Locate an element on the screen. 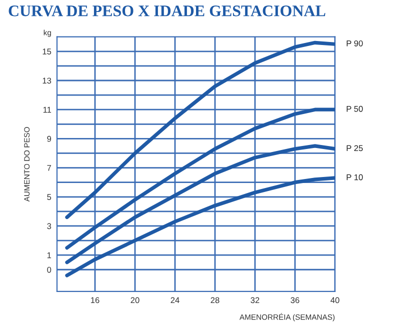 Image resolution: width=400 pixels, height=335 pixels. series-label: P 10 is located at coordinates (354, 177).